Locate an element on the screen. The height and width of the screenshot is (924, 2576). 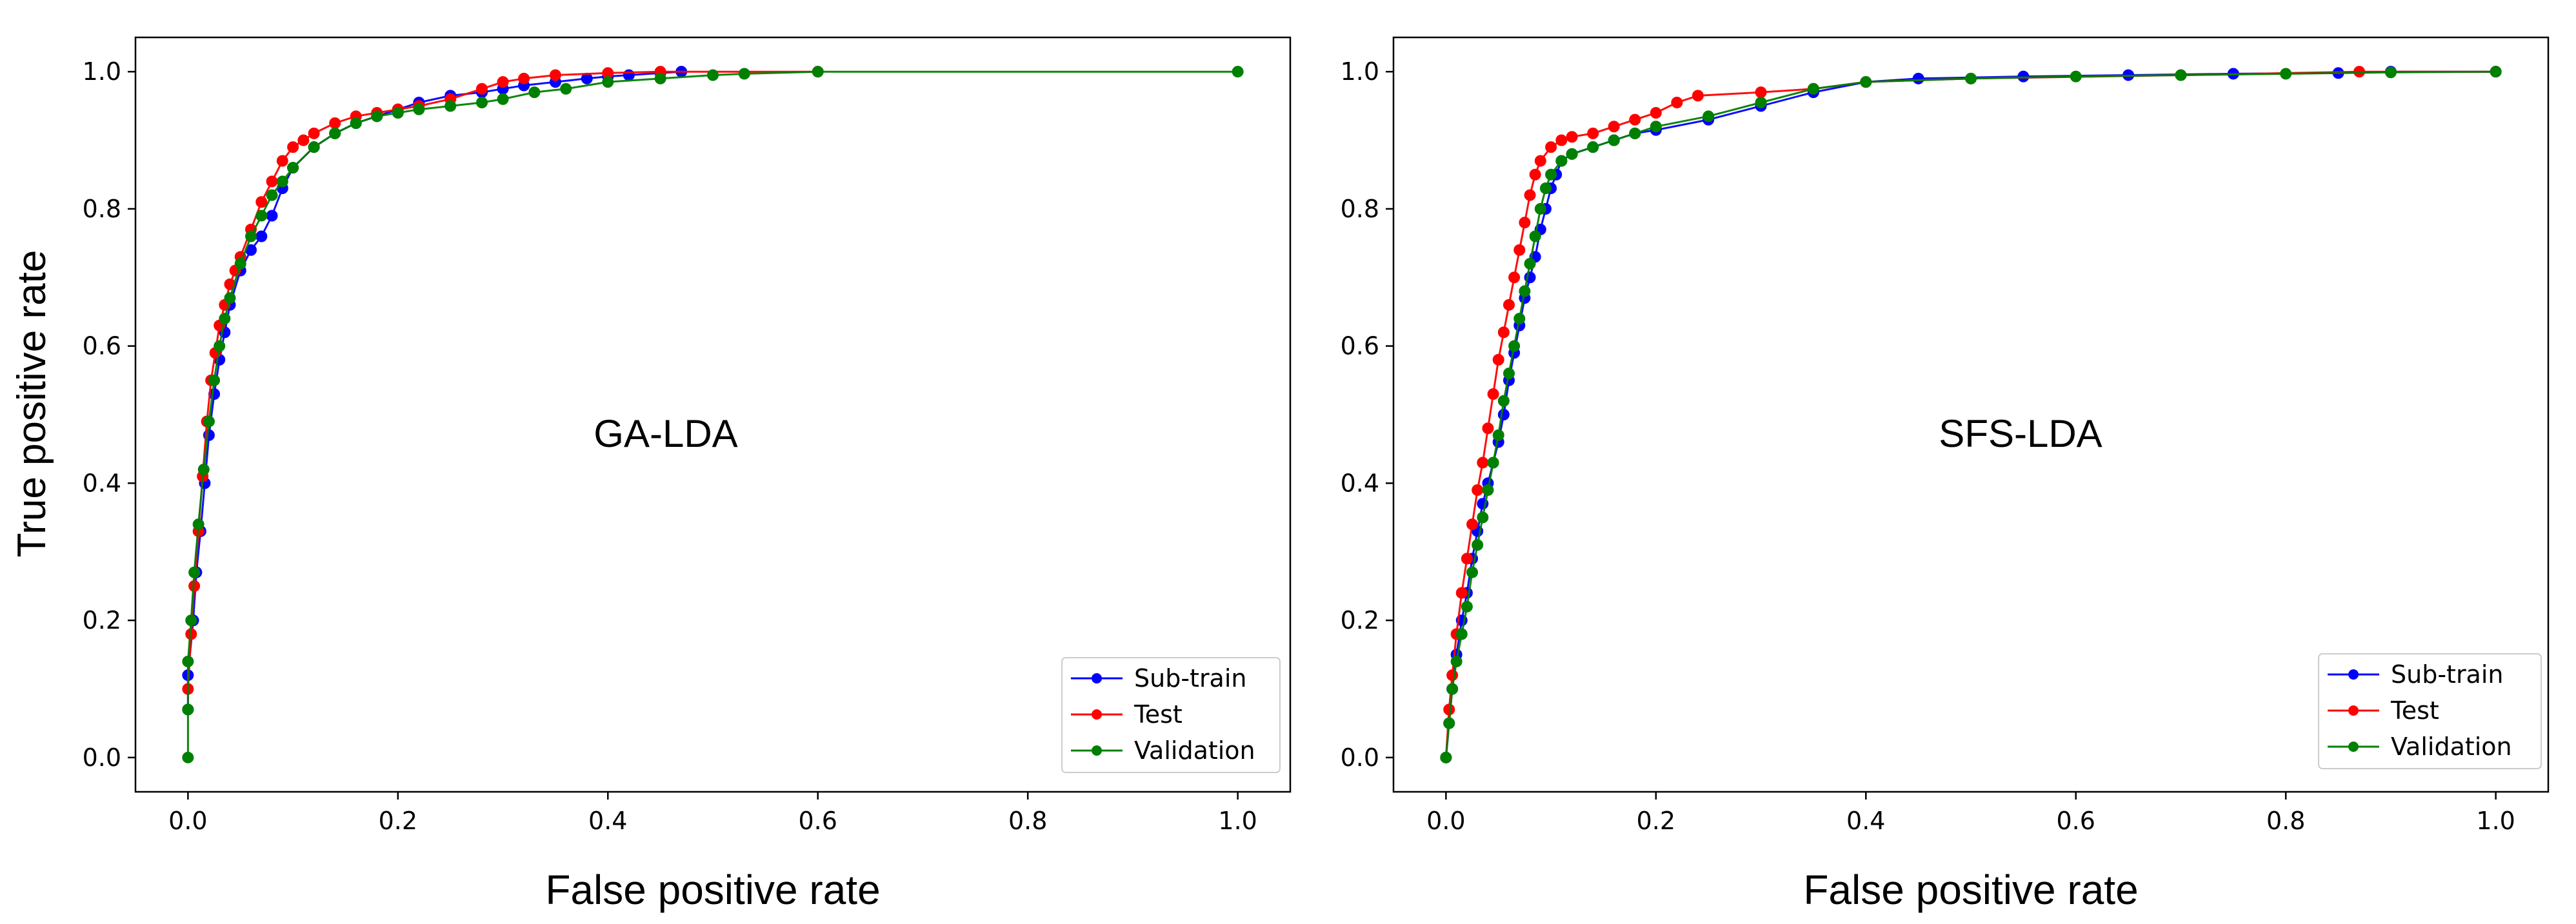
chart-annotation: GA-LDA is located at coordinates (665, 434).